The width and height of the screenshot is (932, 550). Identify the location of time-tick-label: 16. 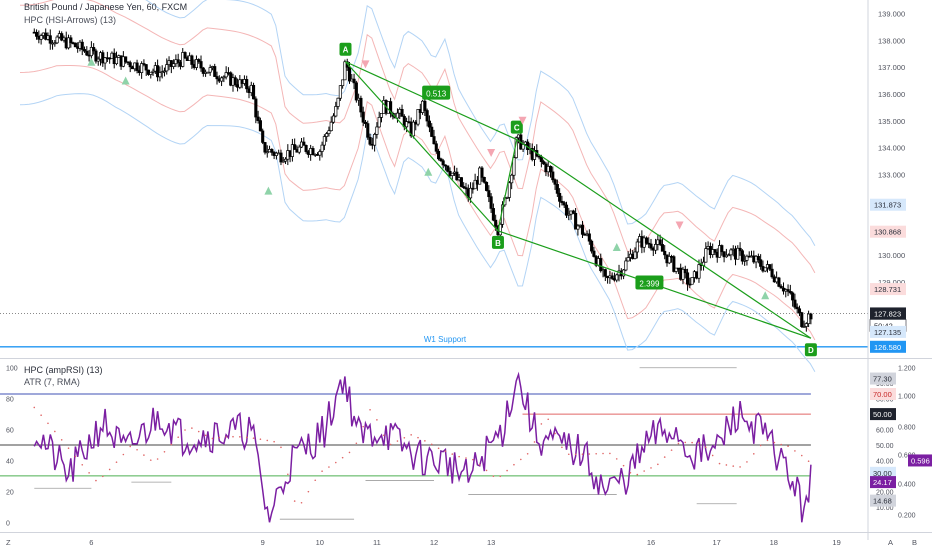
(651, 542).